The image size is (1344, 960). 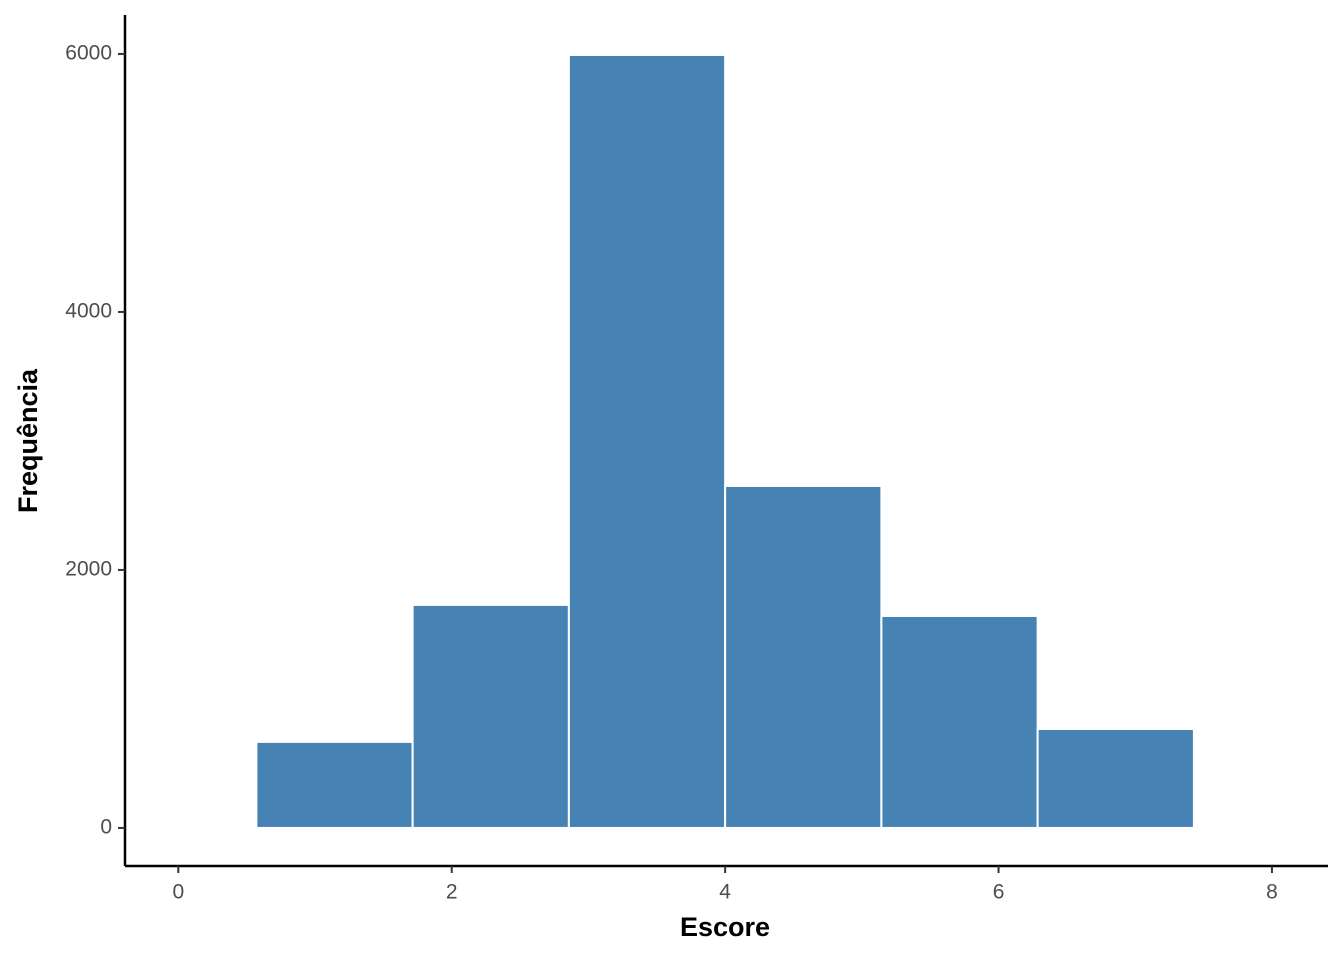 What do you see at coordinates (28, 440) in the screenshot?
I see `y-axis-title: Frequência` at bounding box center [28, 440].